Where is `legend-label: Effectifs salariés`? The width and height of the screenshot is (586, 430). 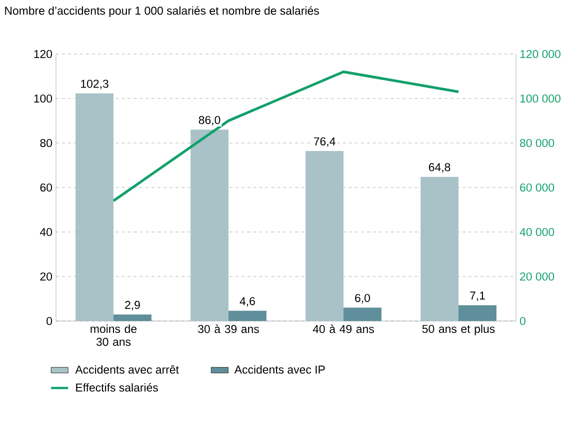 legend-label: Effectifs salariés is located at coordinates (117, 387).